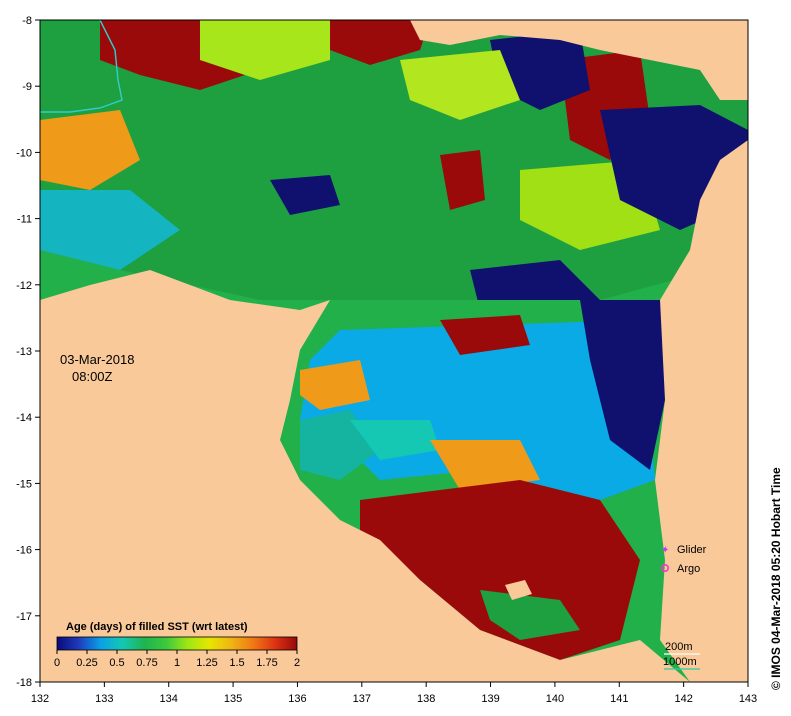  Describe the element at coordinates (24, 683) in the screenshot. I see `y-tick-label: -18` at that location.